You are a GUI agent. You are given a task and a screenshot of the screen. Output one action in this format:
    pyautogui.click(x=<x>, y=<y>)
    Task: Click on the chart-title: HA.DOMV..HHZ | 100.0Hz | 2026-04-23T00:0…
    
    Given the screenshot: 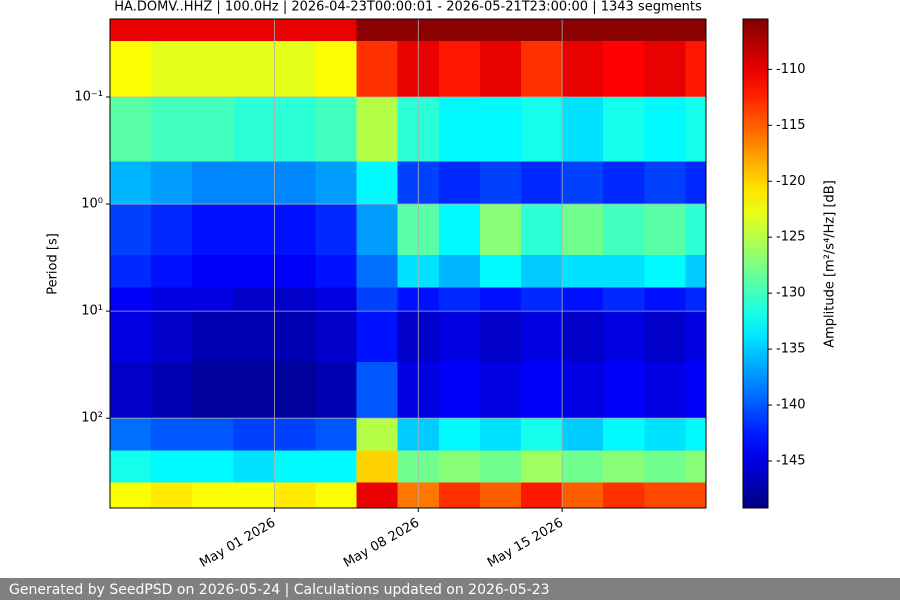 What is the action you would take?
    pyautogui.click(x=408, y=7)
    